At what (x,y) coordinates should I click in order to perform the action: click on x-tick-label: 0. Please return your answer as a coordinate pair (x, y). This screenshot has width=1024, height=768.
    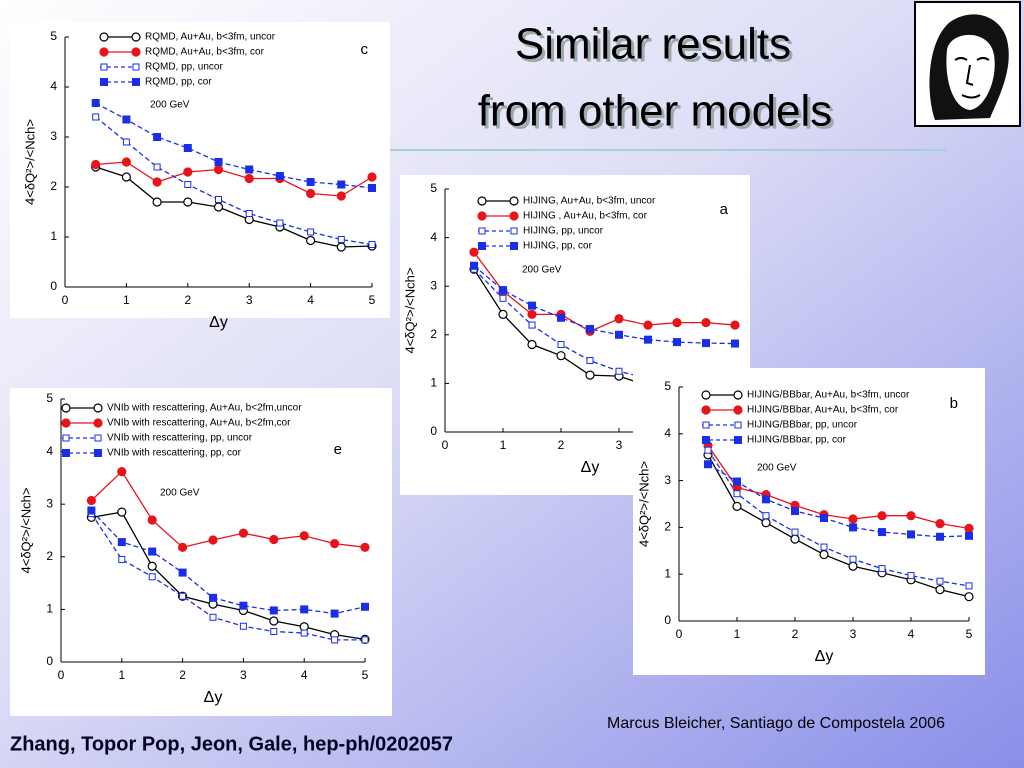
    Looking at the image, I should click on (61, 675).